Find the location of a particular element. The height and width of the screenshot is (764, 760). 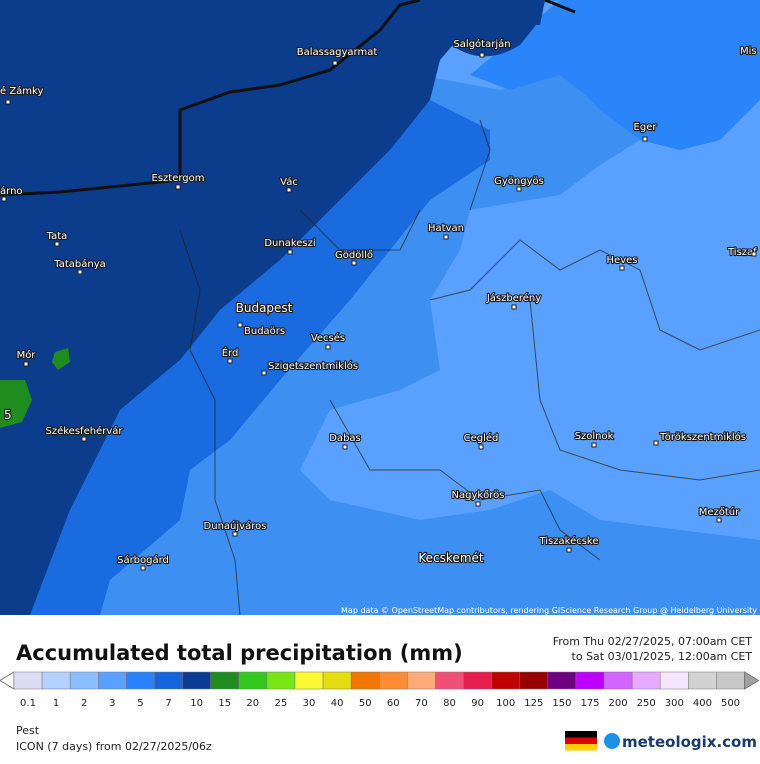

colorbar-label: 2 is located at coordinates (84, 703).